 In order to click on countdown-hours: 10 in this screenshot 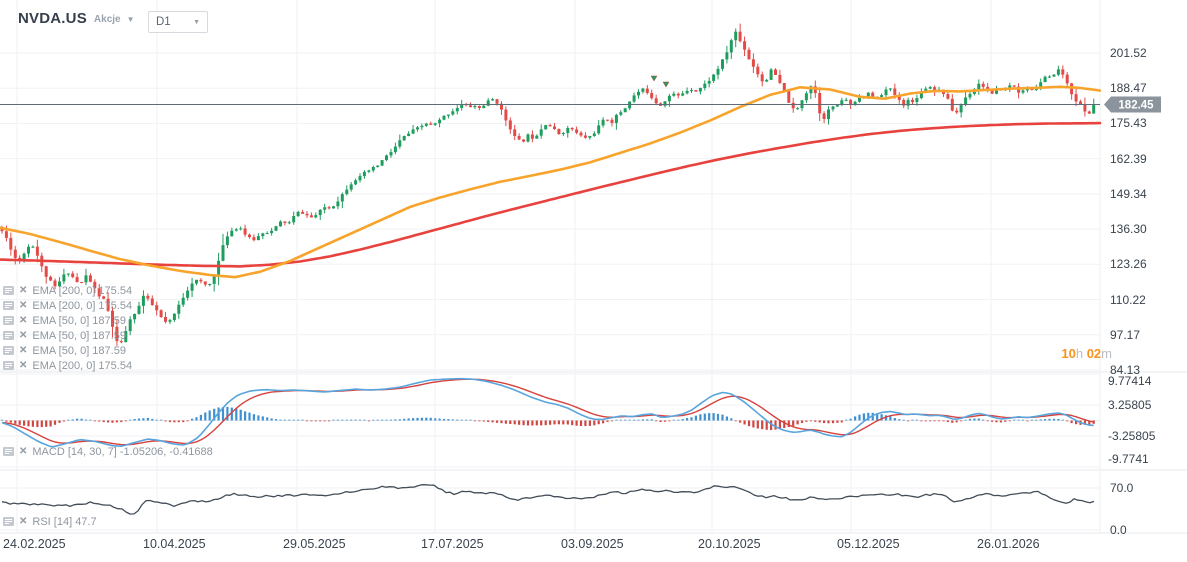, I will do `click(1068, 353)`.